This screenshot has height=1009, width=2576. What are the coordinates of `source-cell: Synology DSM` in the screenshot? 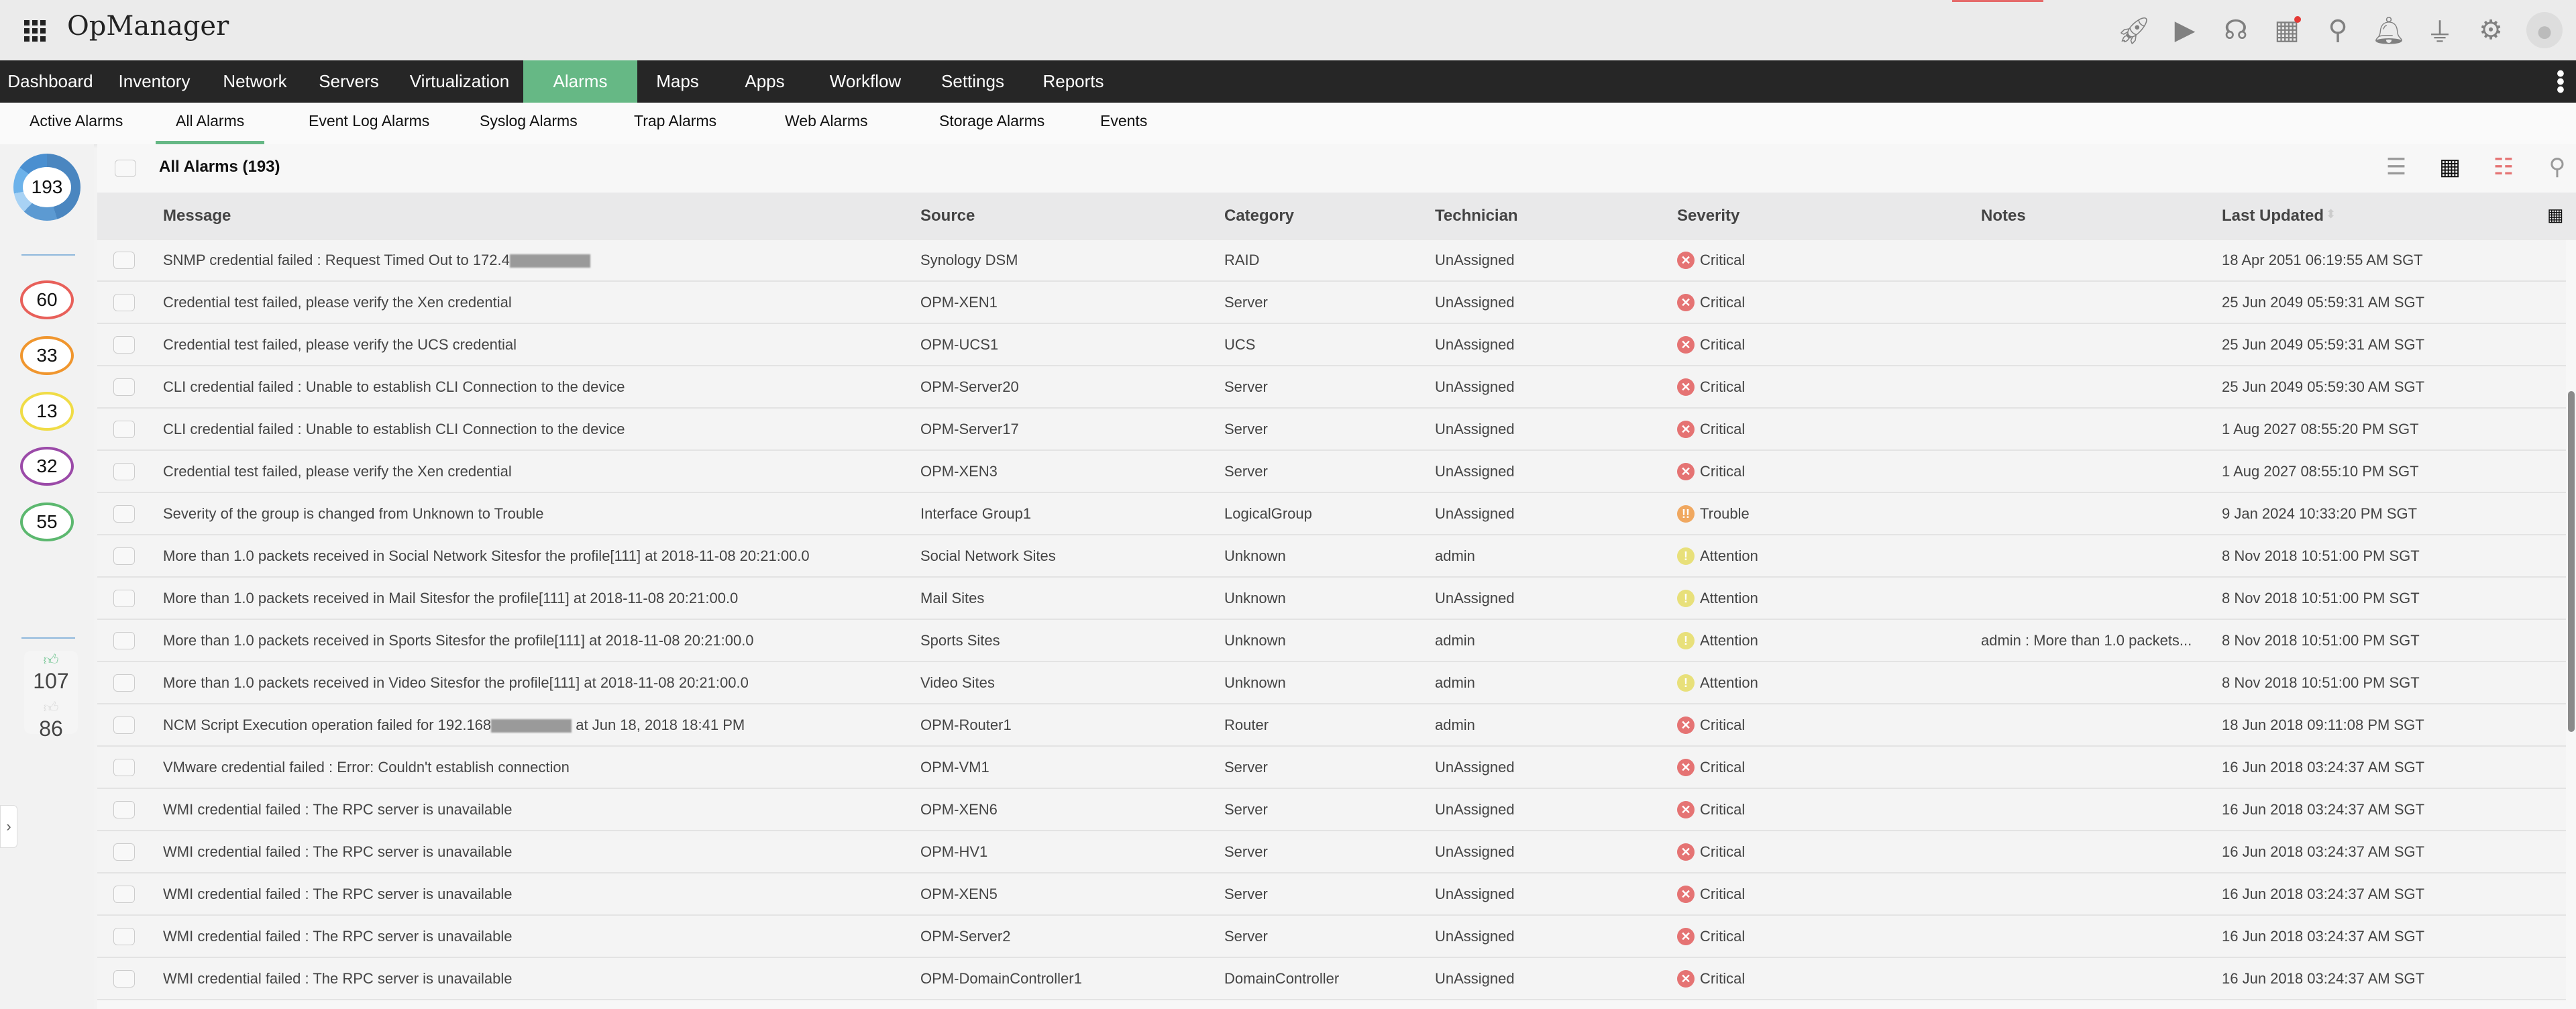 It's located at (969, 260).